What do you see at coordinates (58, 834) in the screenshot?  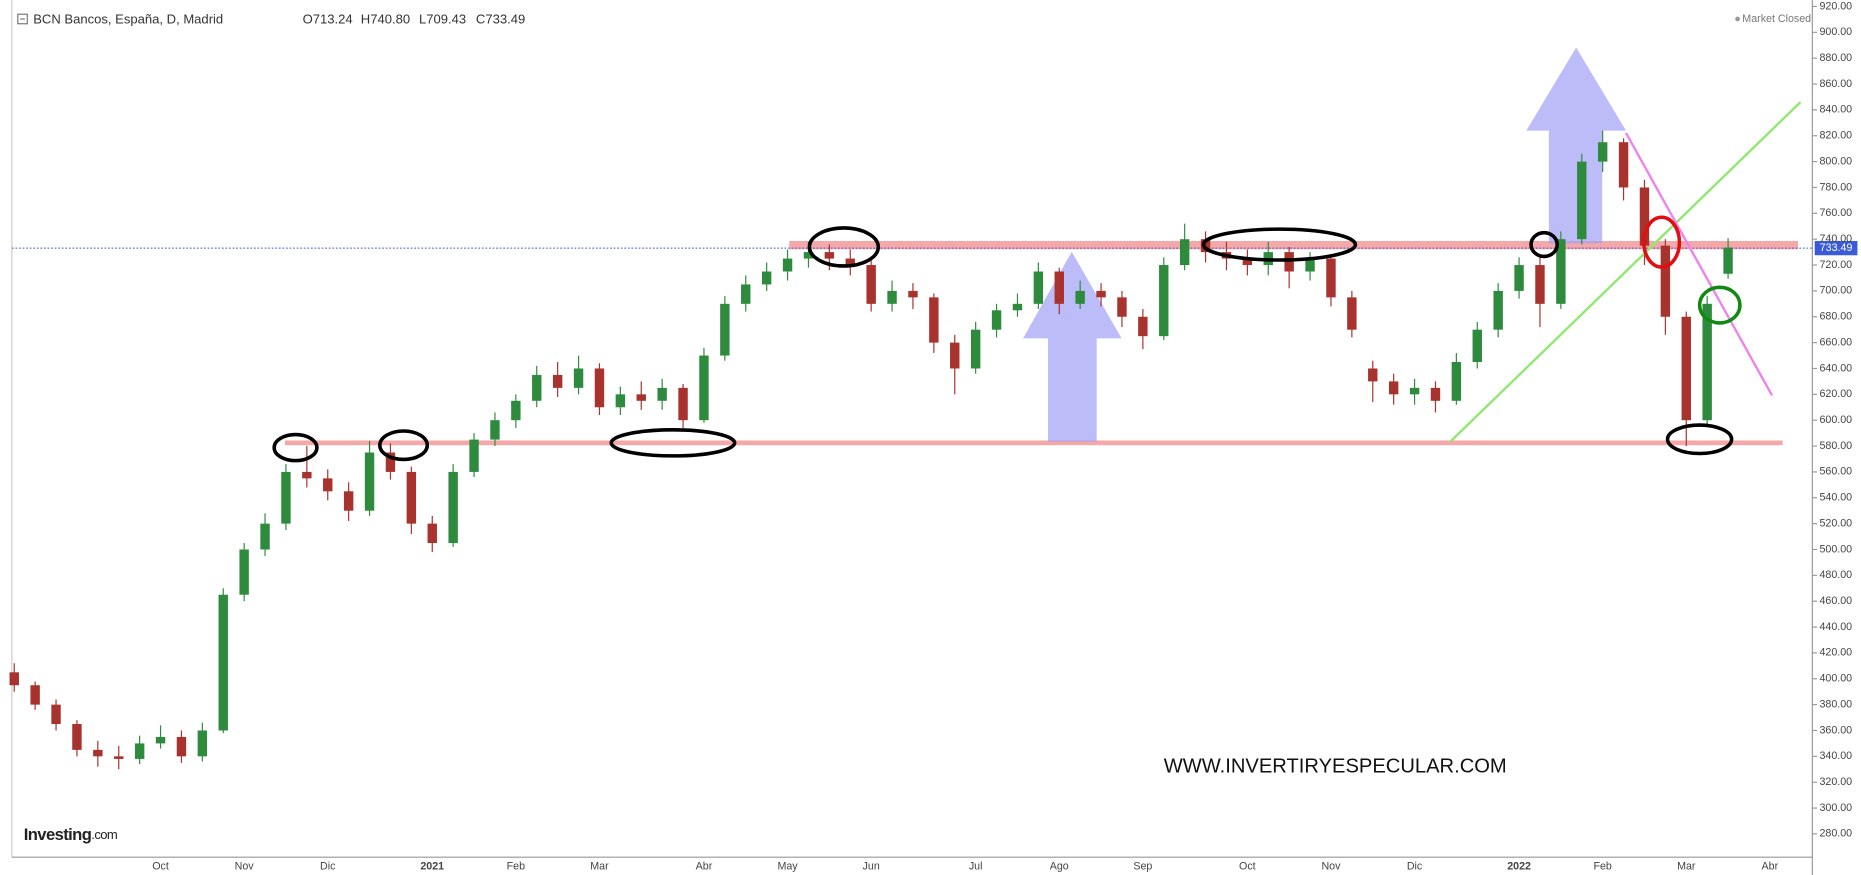 I see `logo-name: Investing` at bounding box center [58, 834].